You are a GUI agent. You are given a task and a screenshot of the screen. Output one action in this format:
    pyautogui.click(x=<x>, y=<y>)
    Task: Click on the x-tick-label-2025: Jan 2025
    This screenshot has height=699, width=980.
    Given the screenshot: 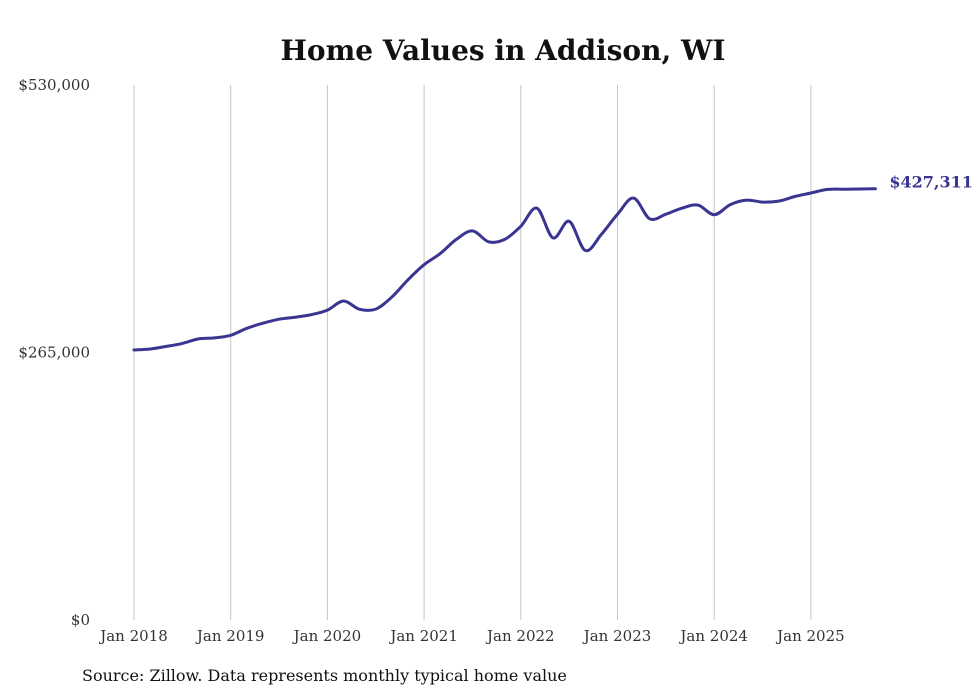 What is the action you would take?
    pyautogui.click(x=810, y=636)
    